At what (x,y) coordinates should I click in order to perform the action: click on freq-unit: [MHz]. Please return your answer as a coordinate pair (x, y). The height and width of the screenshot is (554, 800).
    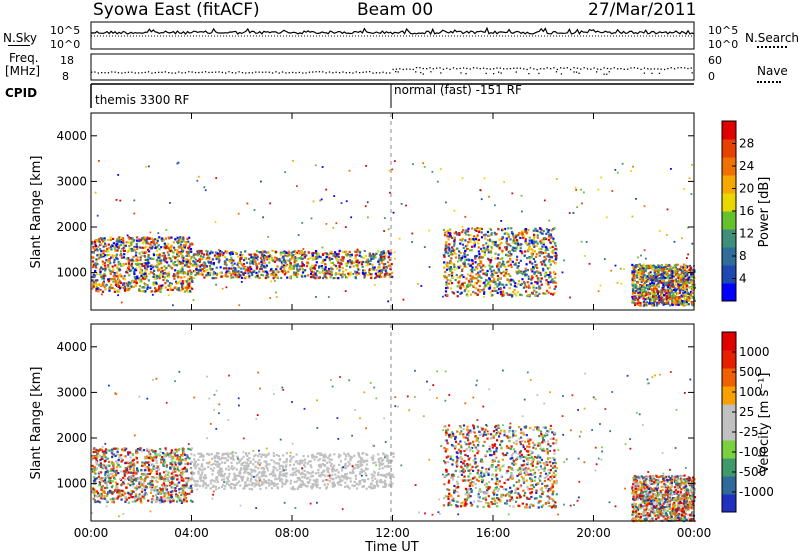
    Looking at the image, I should click on (23, 71).